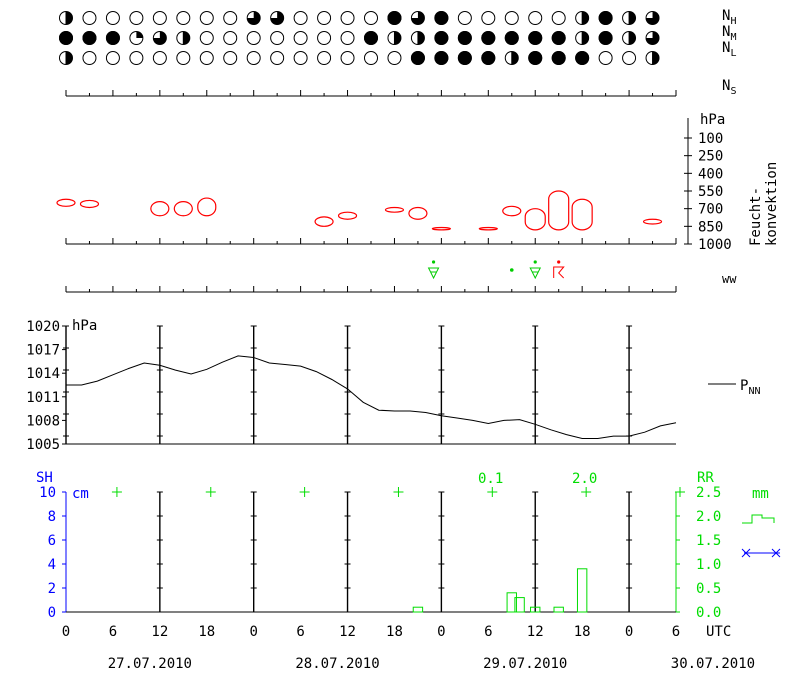  Describe the element at coordinates (150, 664) in the screenshot. I see `date-label: 27.07.2010` at that location.